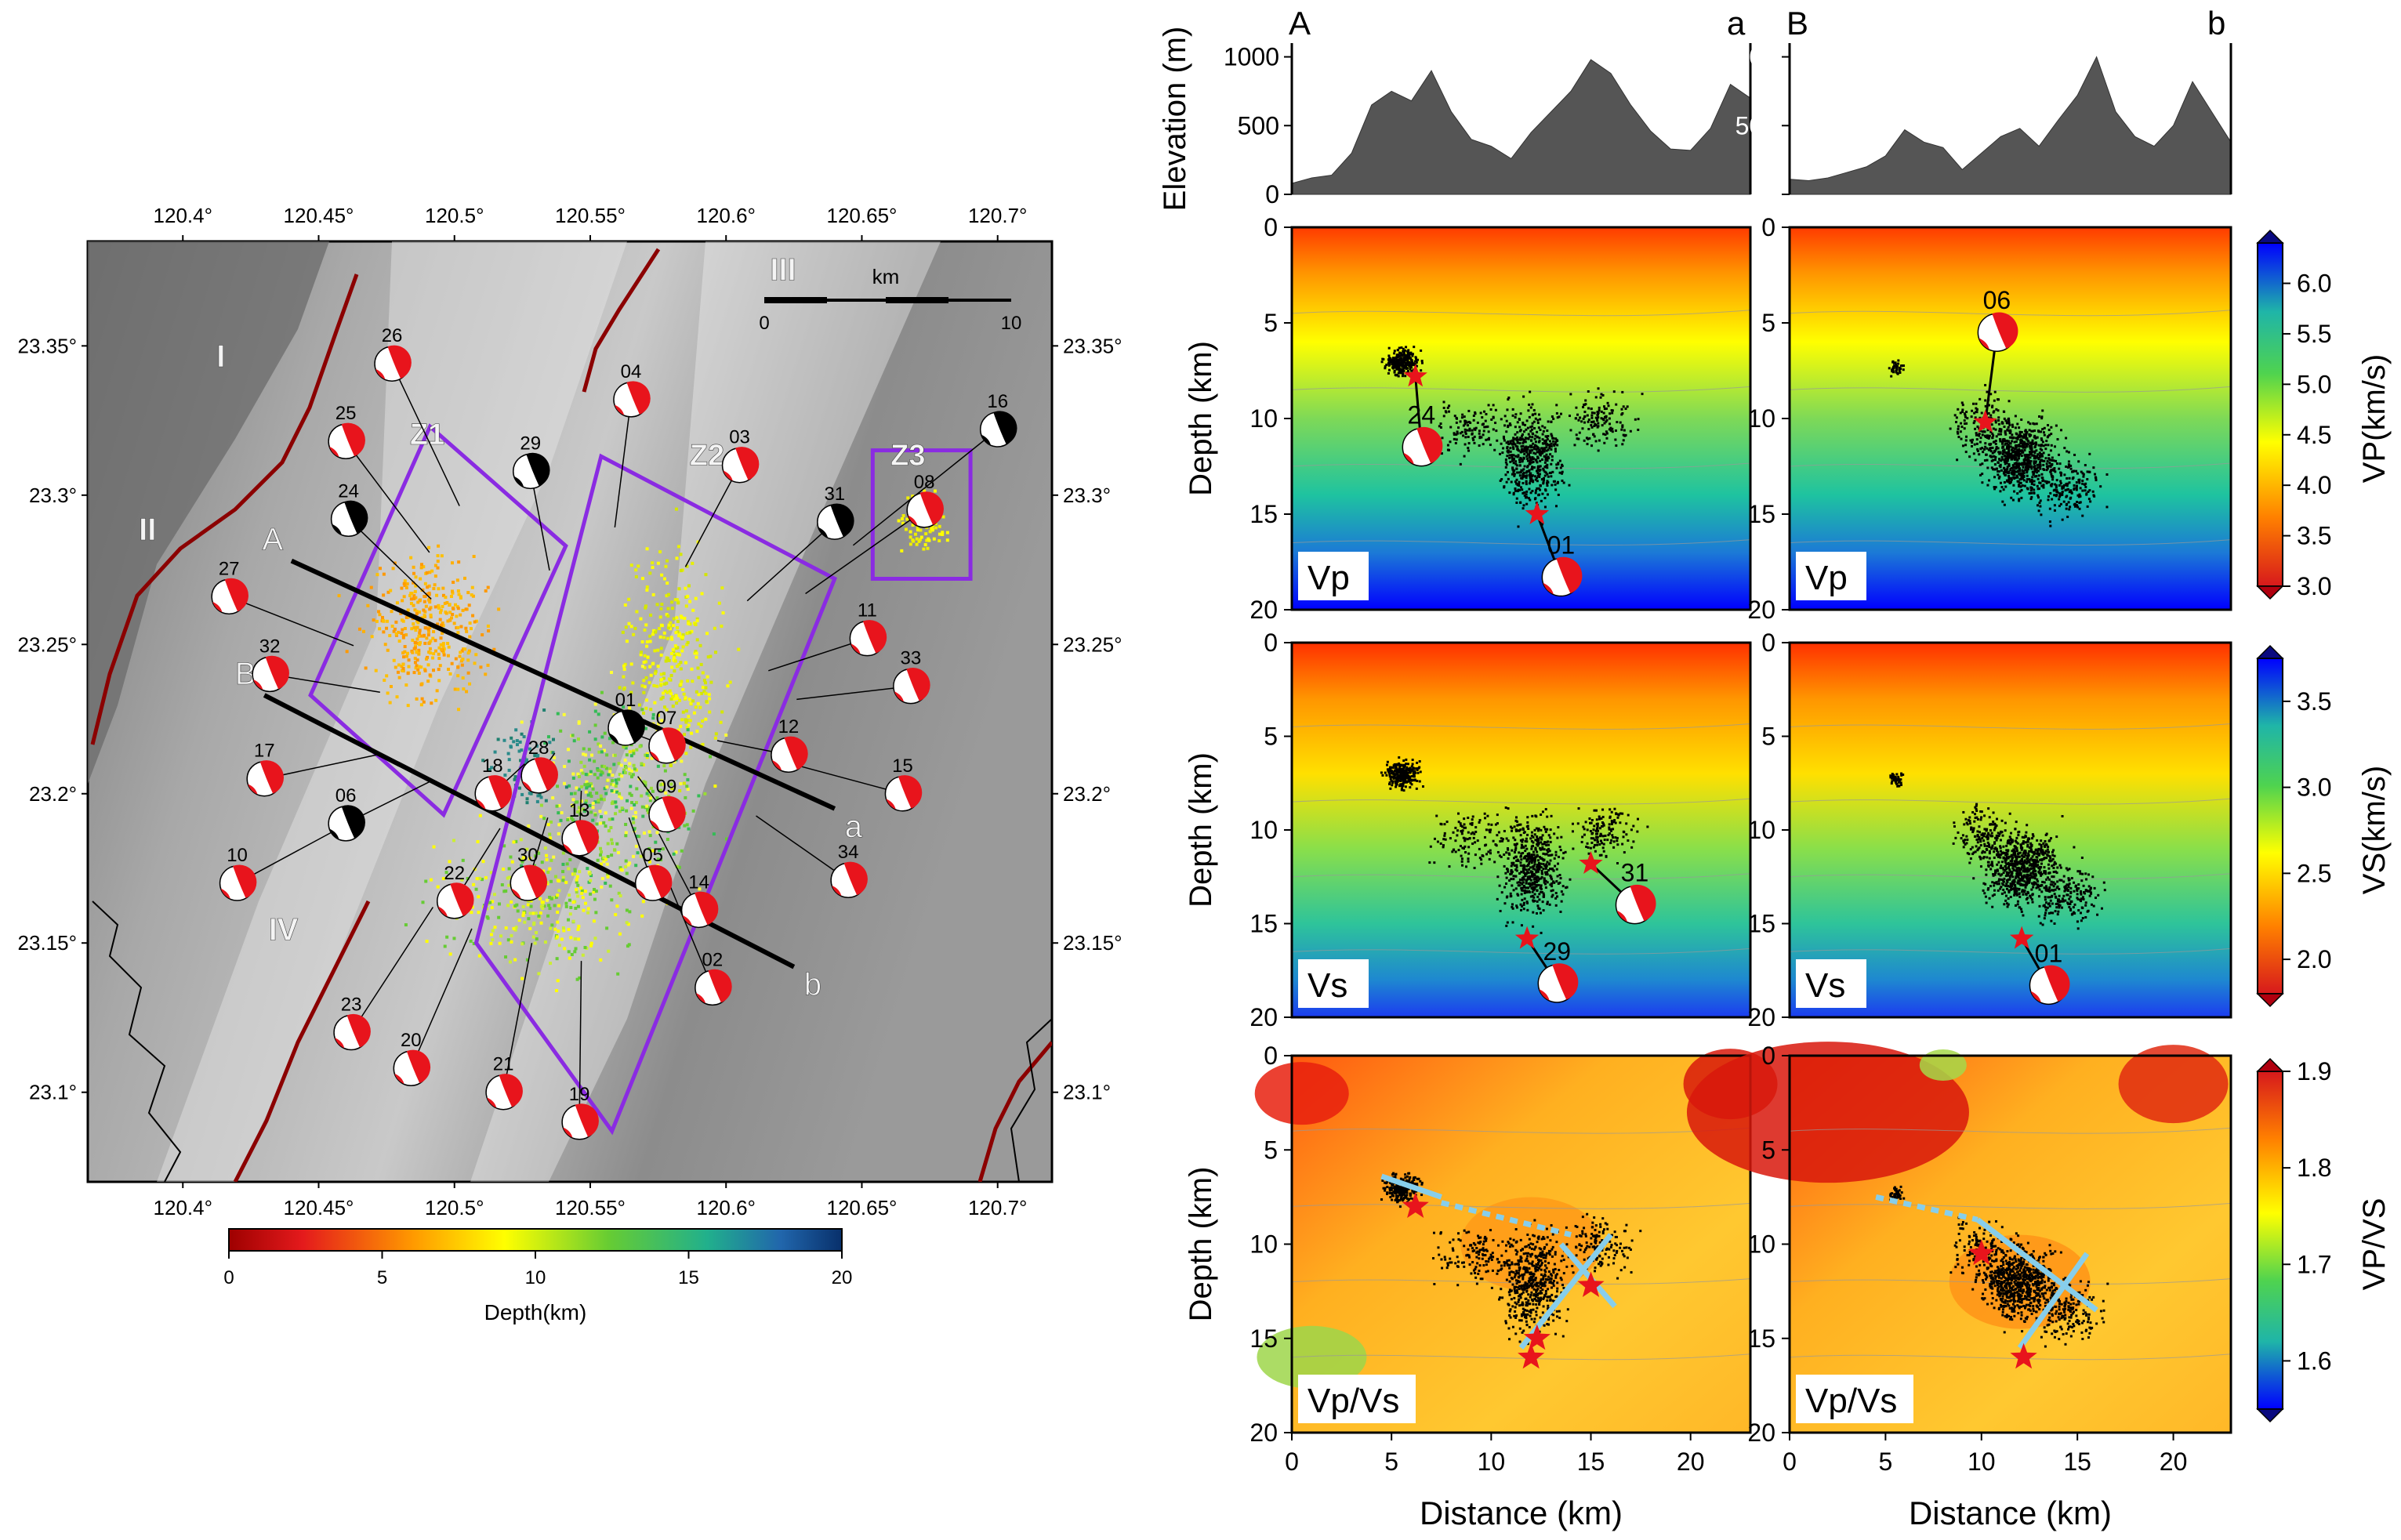  What do you see at coordinates (493, 766) in the screenshot?
I see `mechanism-id: 18` at bounding box center [493, 766].